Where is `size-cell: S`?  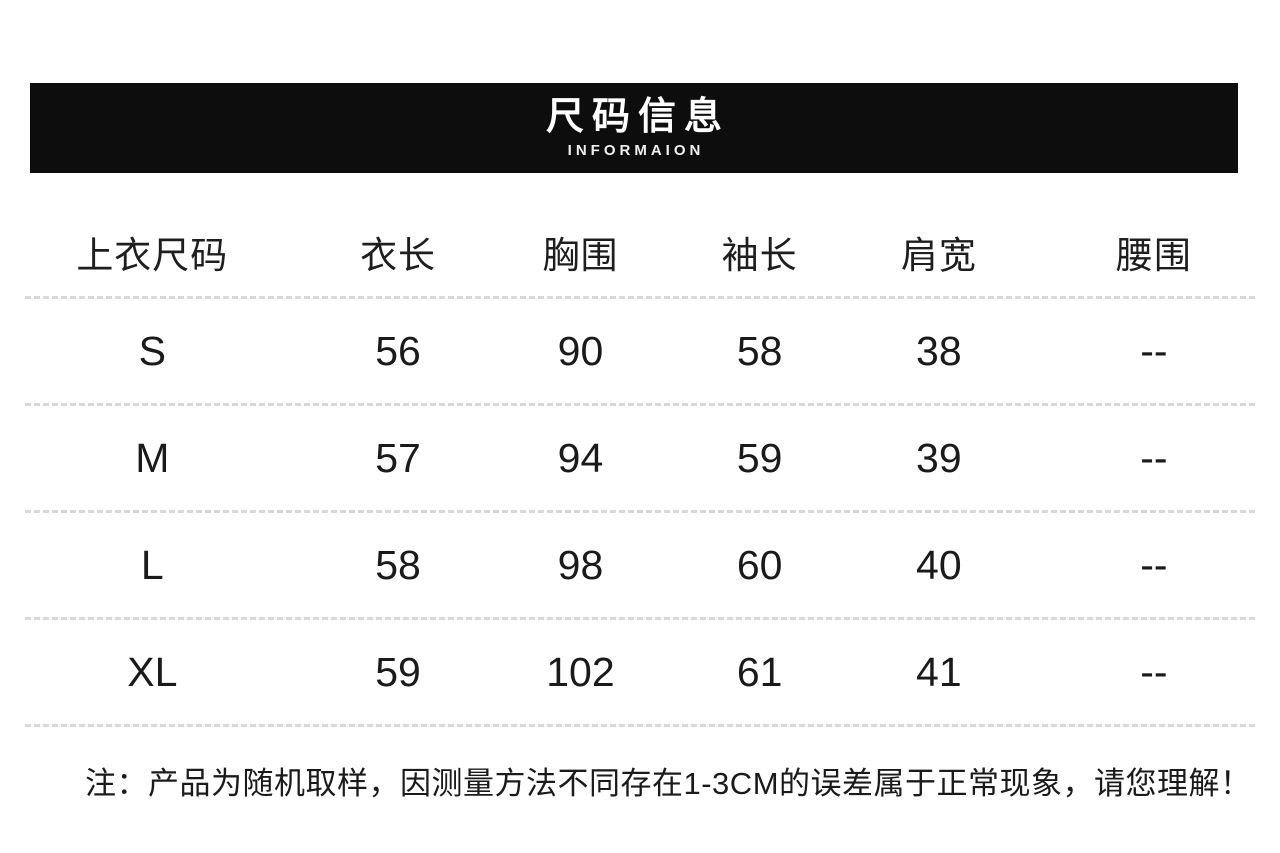 size-cell: S is located at coordinates (152, 350).